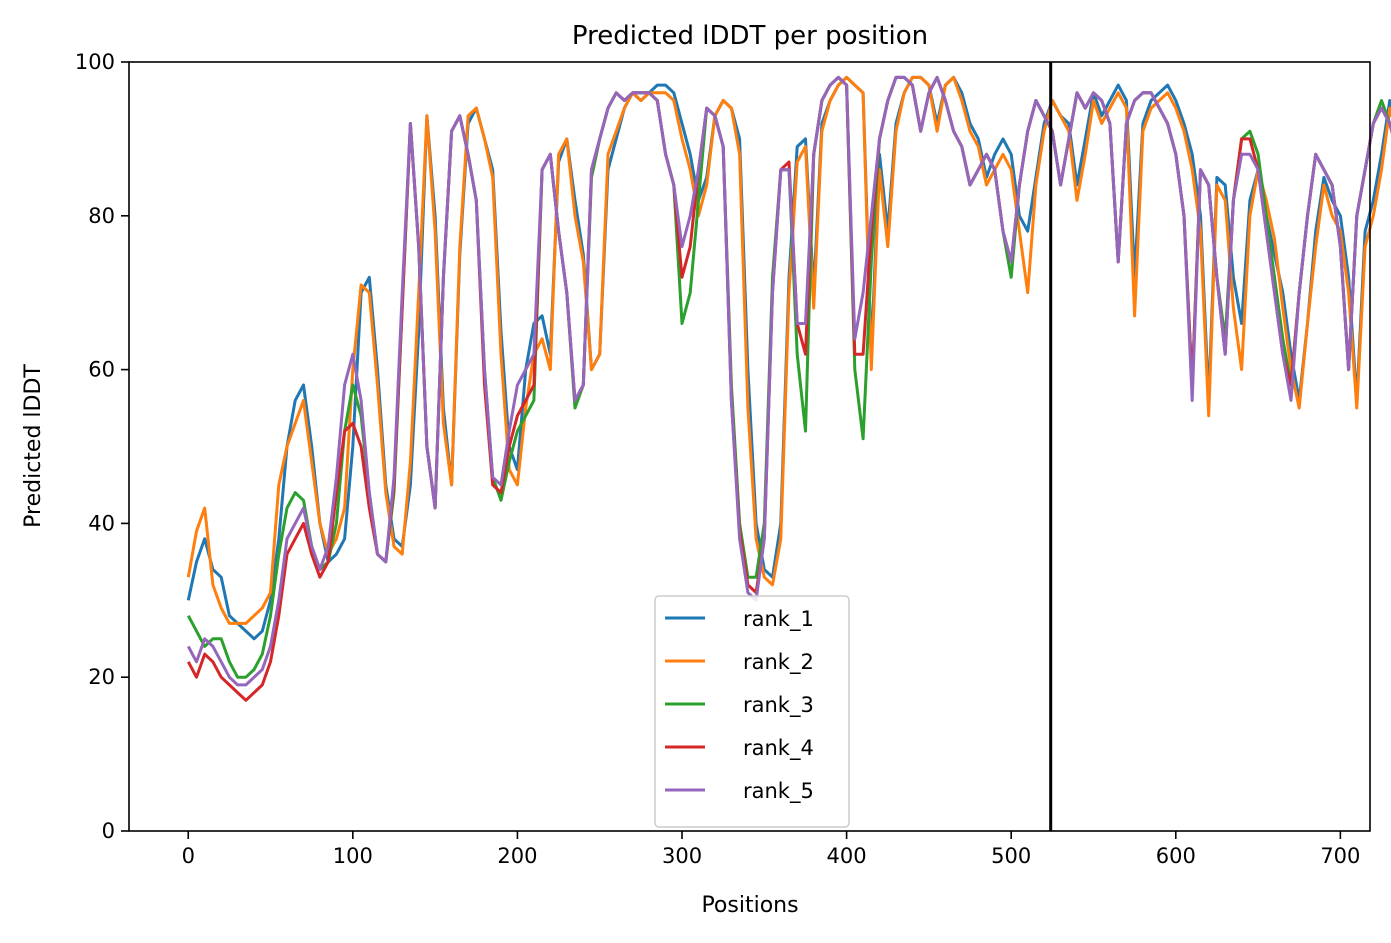 The height and width of the screenshot is (943, 1391). I want to click on chart-title: Predicted lDDT per position, so click(750, 36).